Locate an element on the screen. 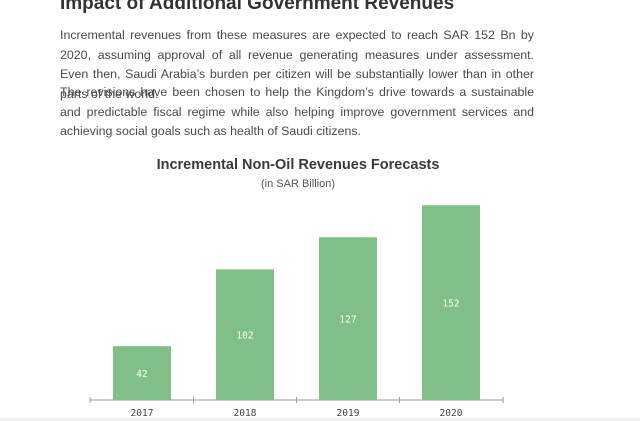  bar-2017 is located at coordinates (142, 373).